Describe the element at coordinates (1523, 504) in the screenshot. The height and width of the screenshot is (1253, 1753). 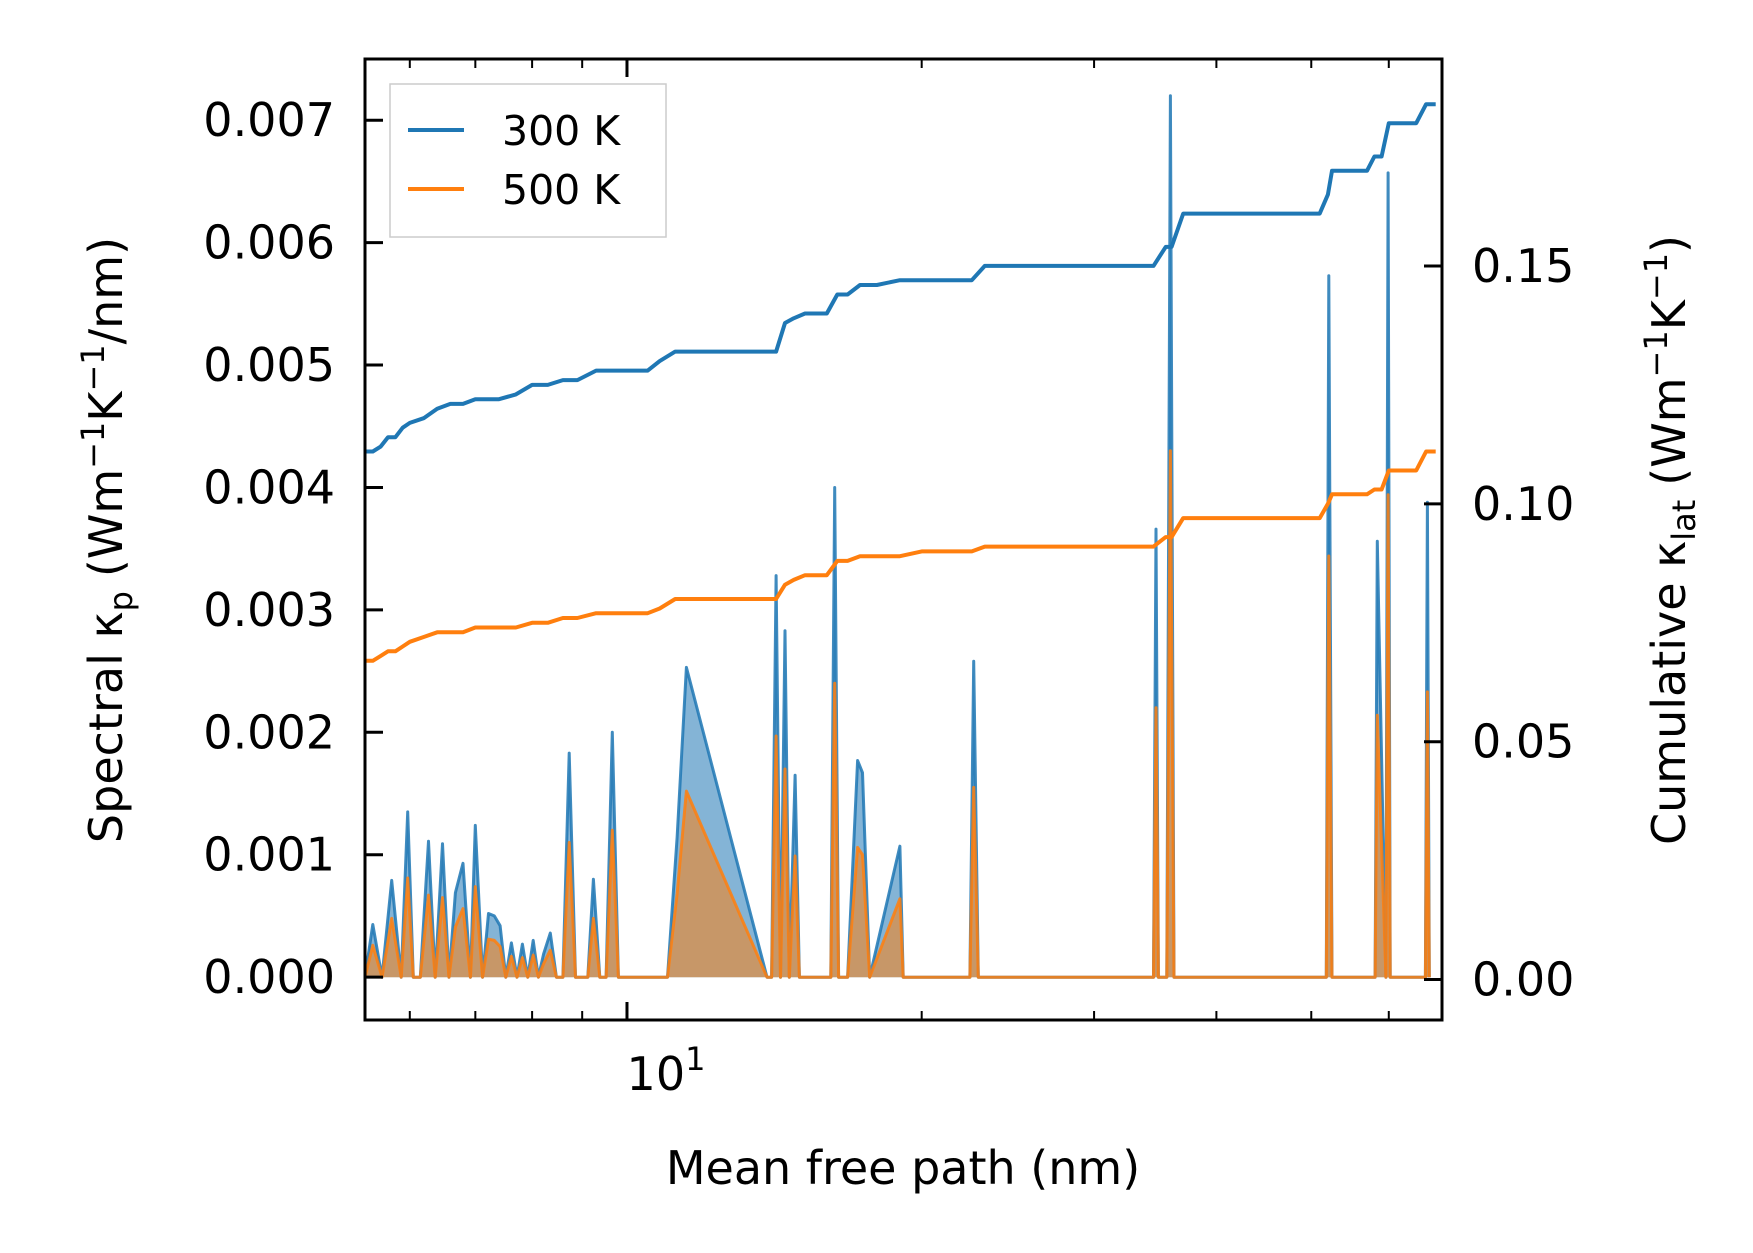
I see `right-tick-label: 0.10` at that location.